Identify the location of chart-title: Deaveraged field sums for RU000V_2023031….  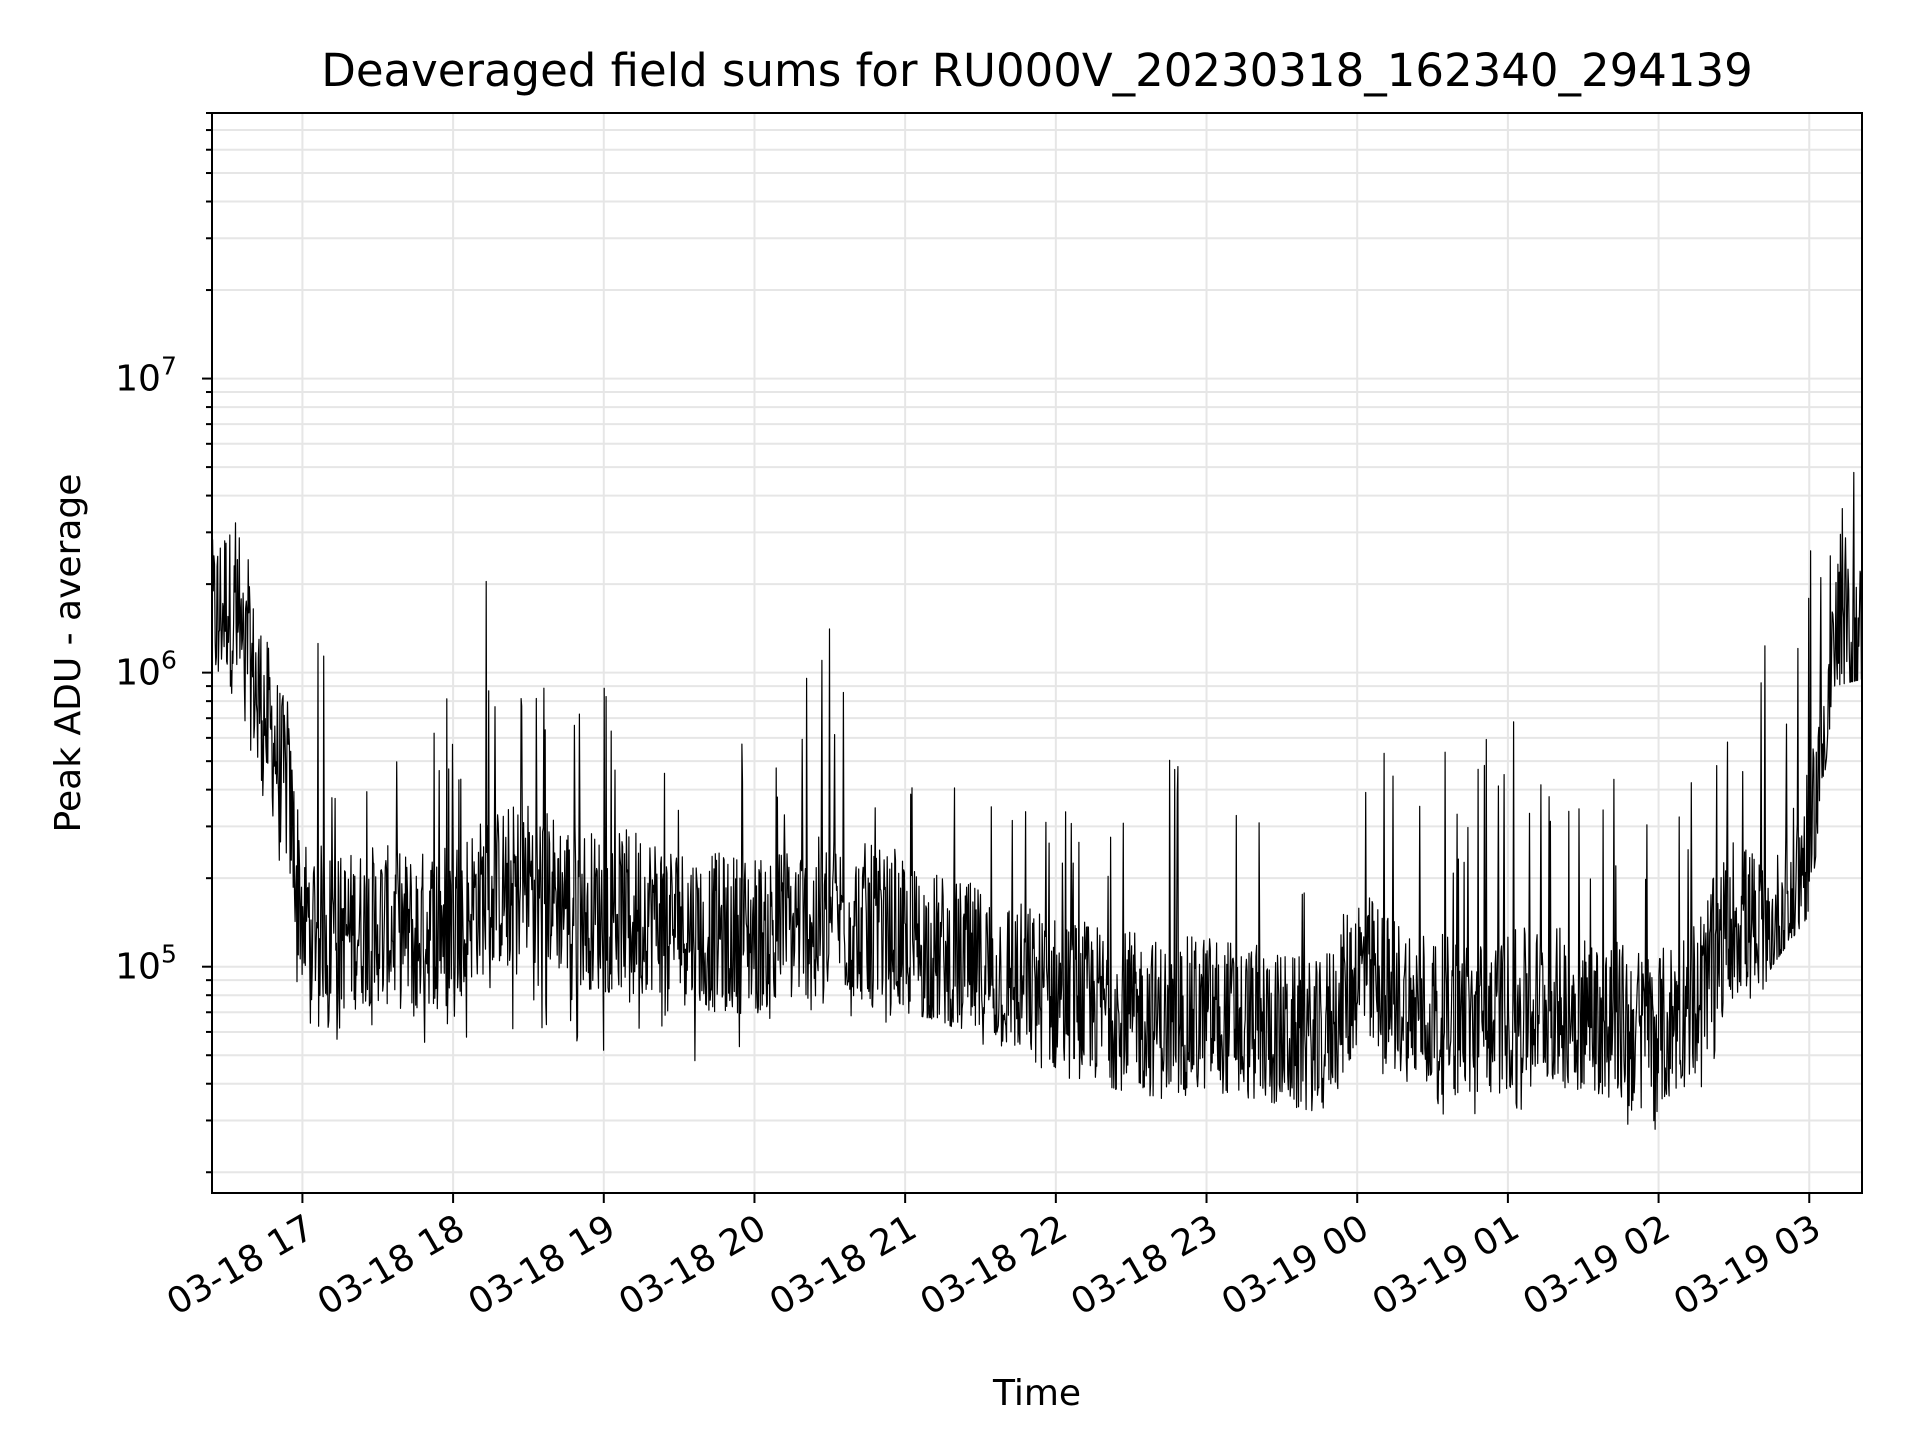
(1037, 70).